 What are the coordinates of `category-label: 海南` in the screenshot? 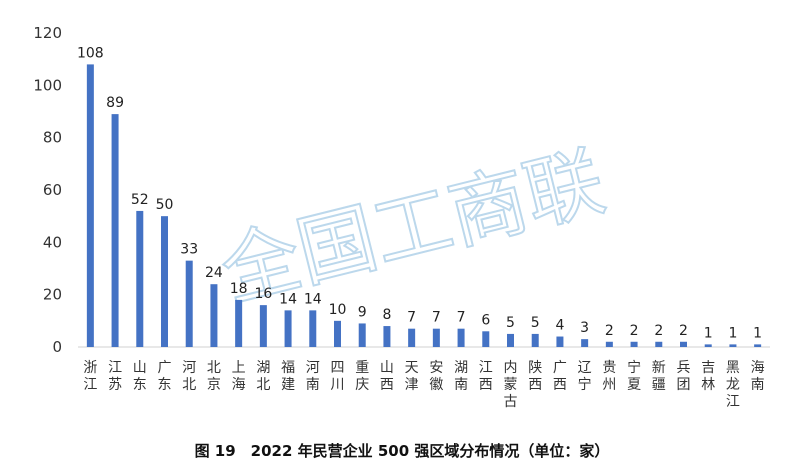 It's located at (758, 376).